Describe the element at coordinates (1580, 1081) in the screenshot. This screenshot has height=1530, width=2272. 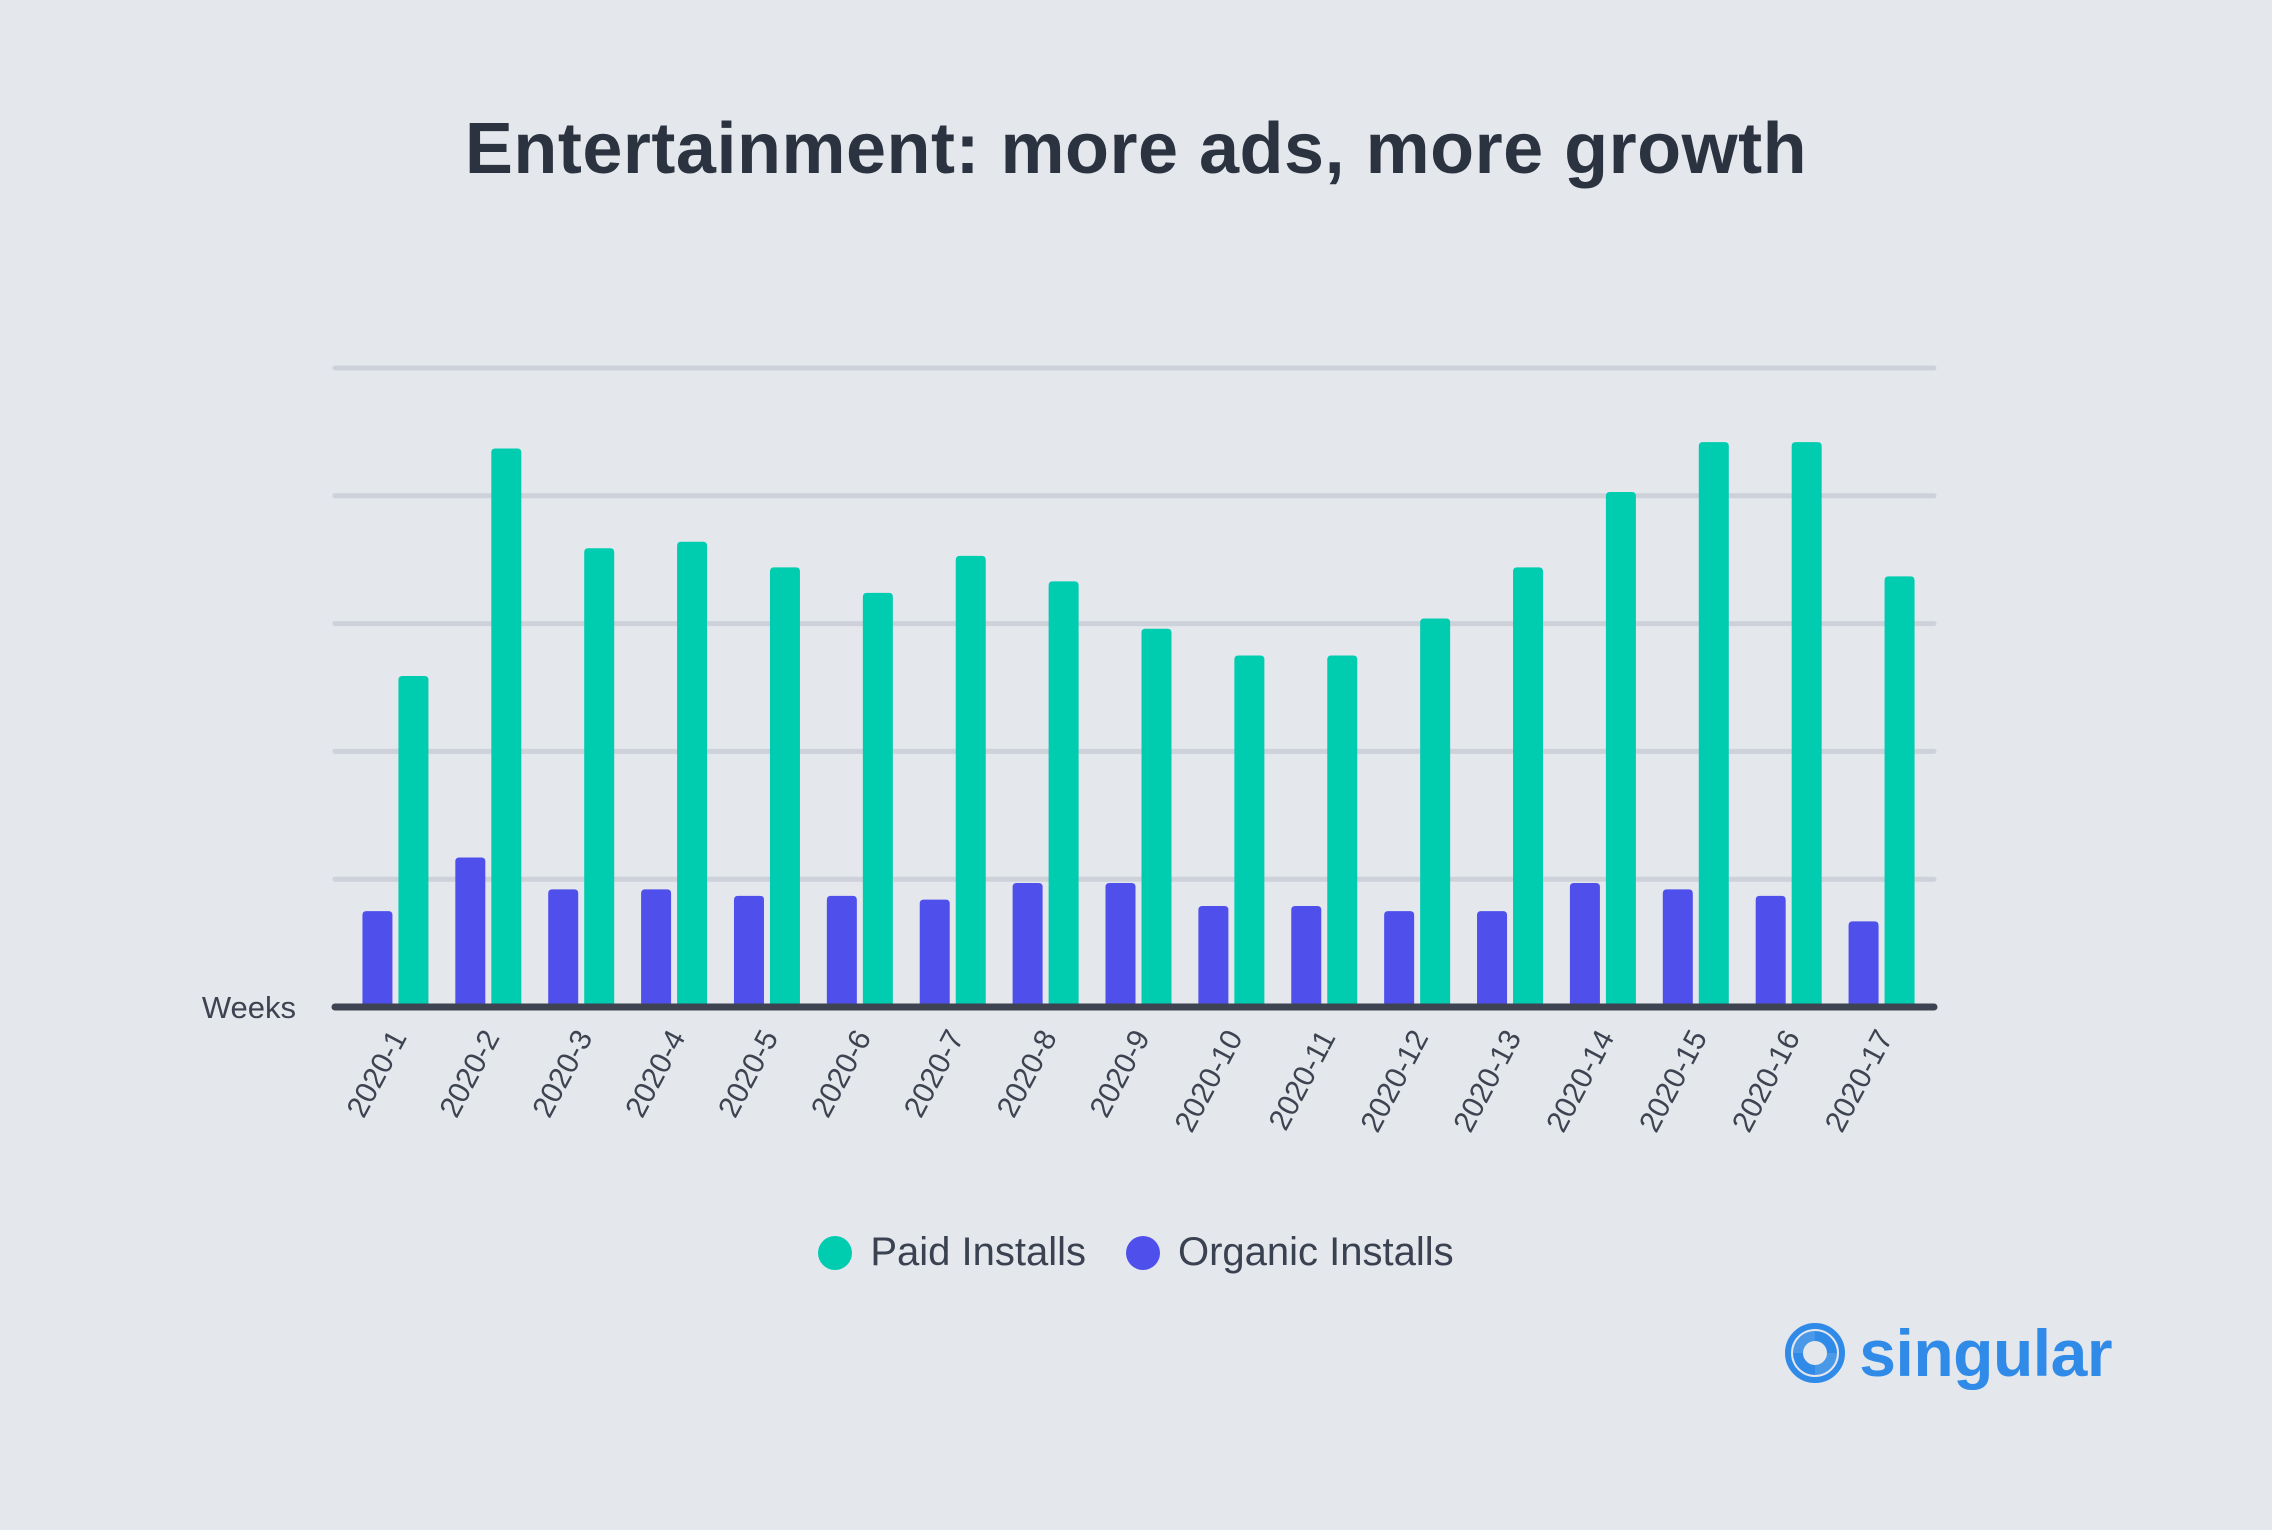
I see `x-tick-label: 2020-14` at that location.